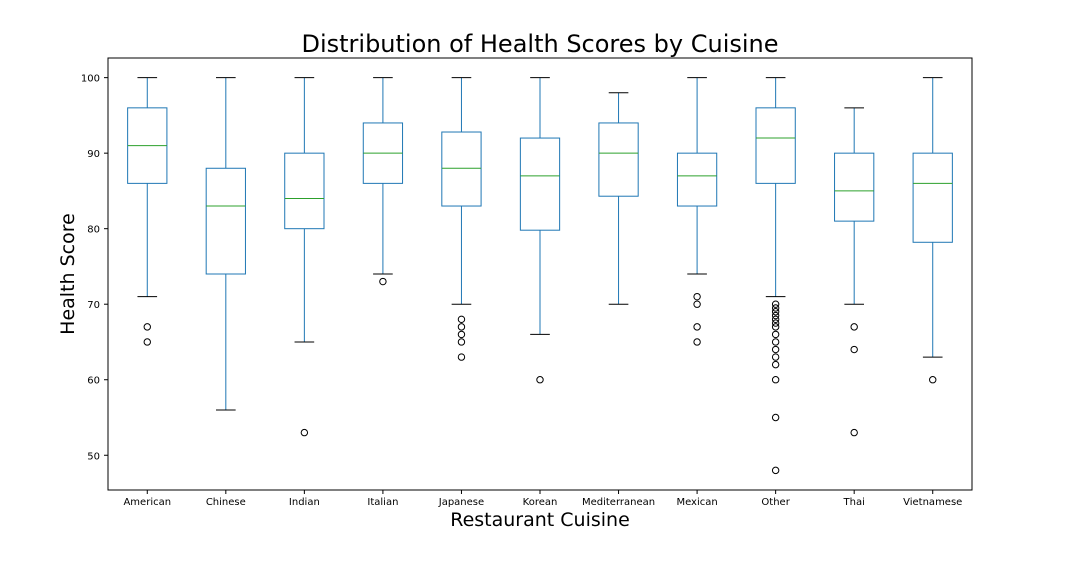 This screenshot has height=580, width=1080. What do you see at coordinates (226, 502) in the screenshot?
I see `x-tick-label: Chinese` at bounding box center [226, 502].